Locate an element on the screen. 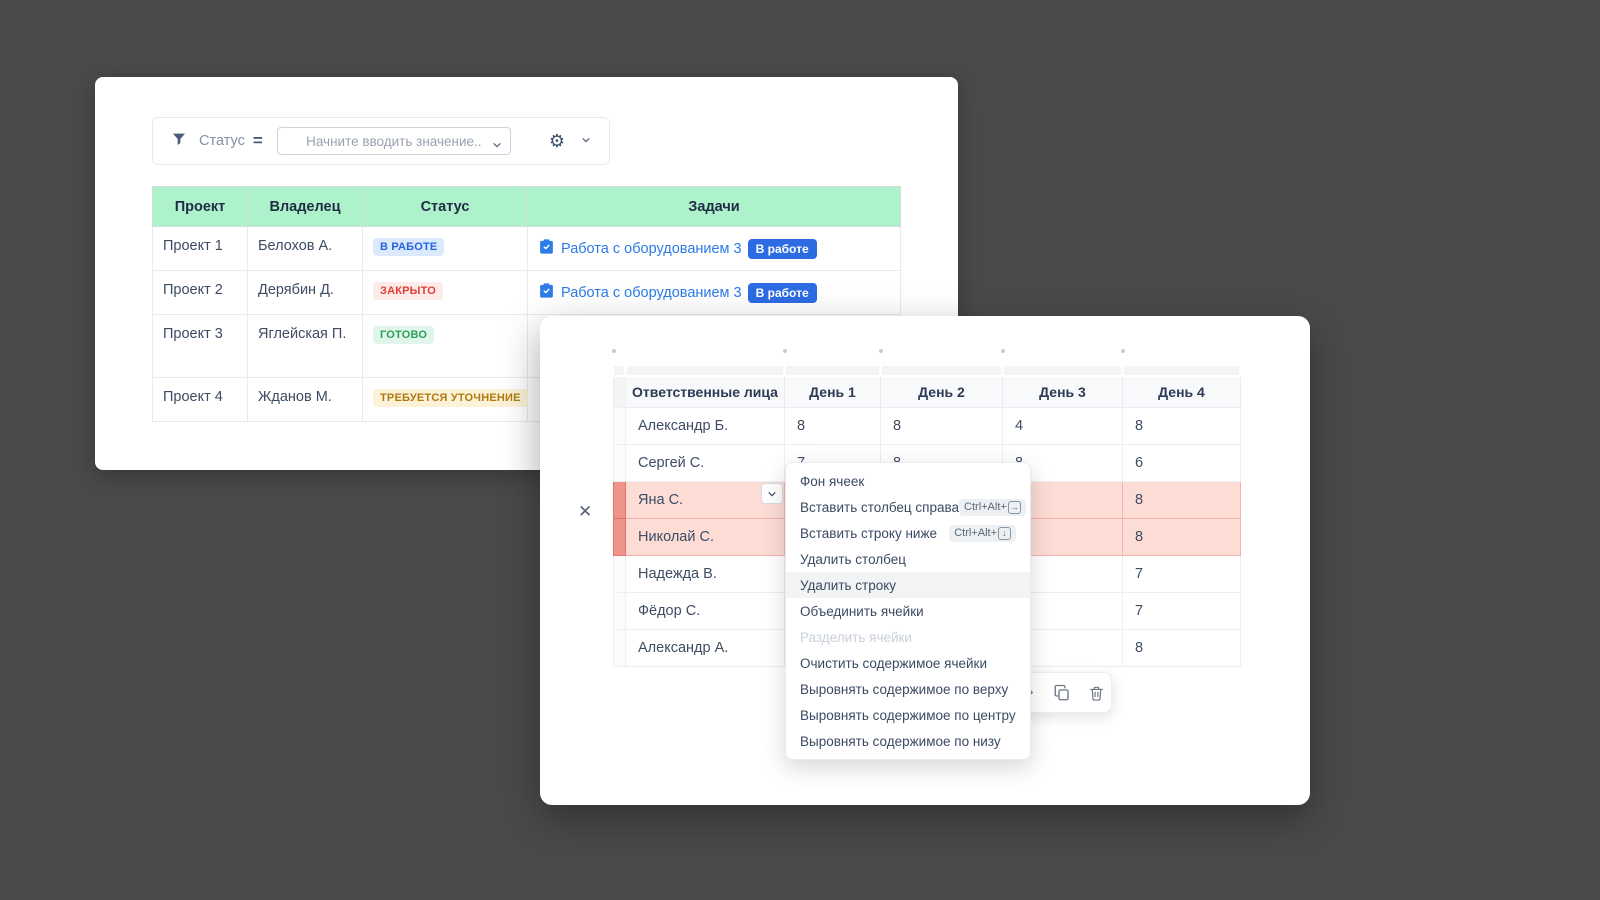  menu-item-label: Фон ячеек is located at coordinates (832, 481).